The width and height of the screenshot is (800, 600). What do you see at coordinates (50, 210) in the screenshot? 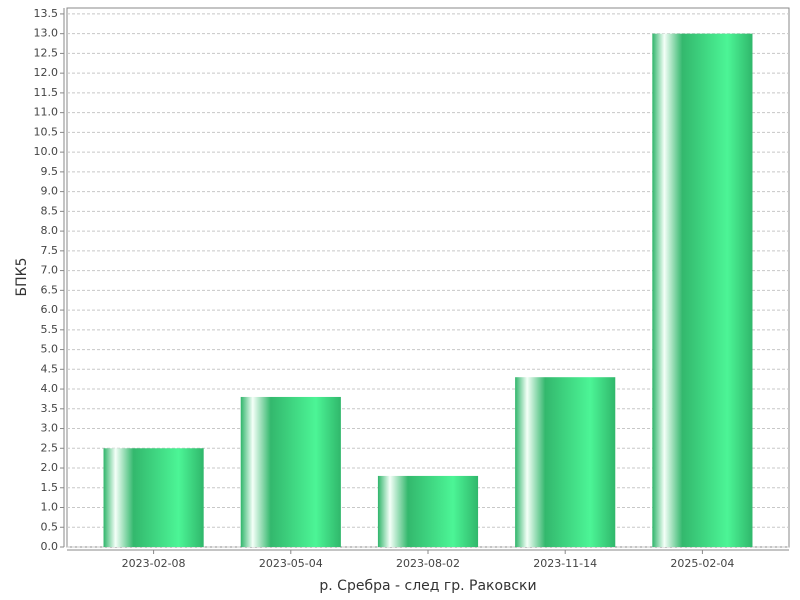
I see `y-tick-label: 8.5` at bounding box center [50, 210].